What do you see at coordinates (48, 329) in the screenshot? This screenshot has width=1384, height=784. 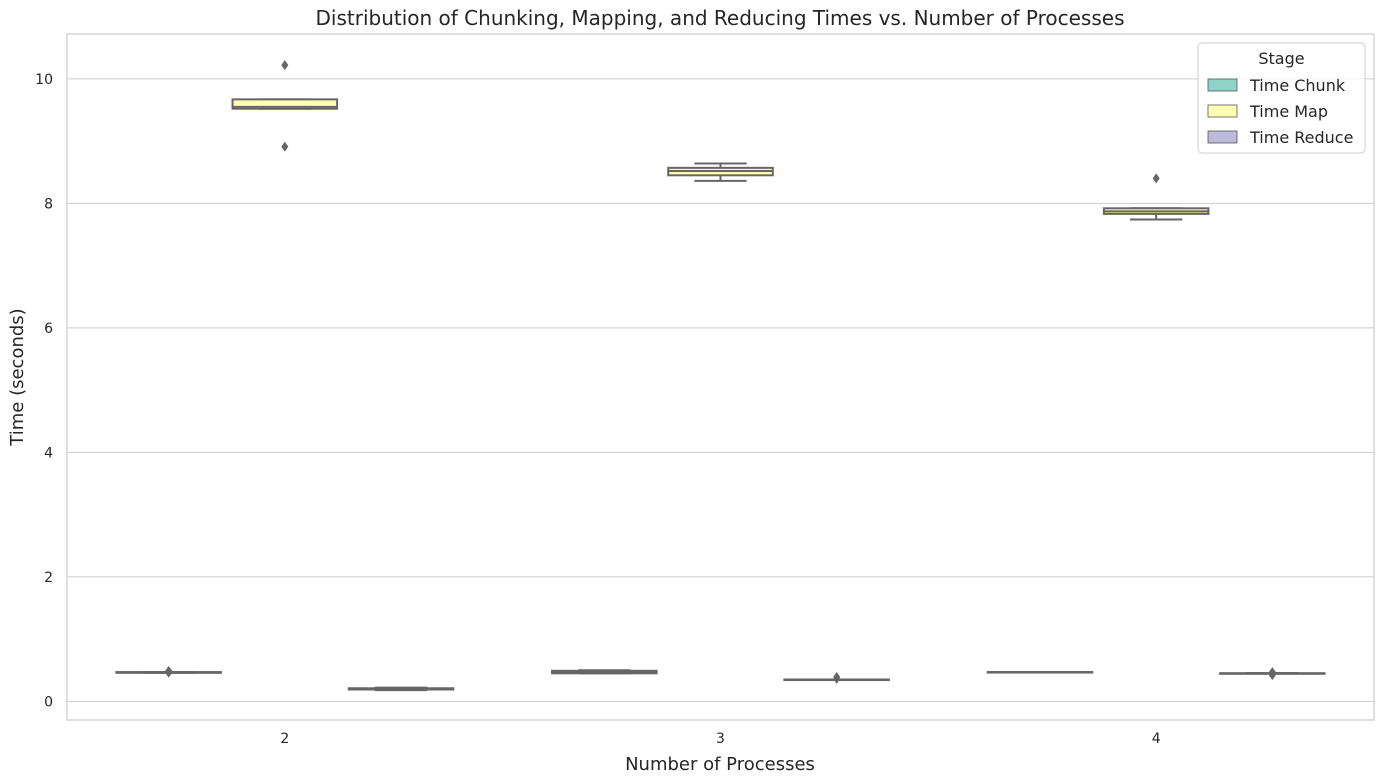 I see `y-tick-label: 6` at bounding box center [48, 329].